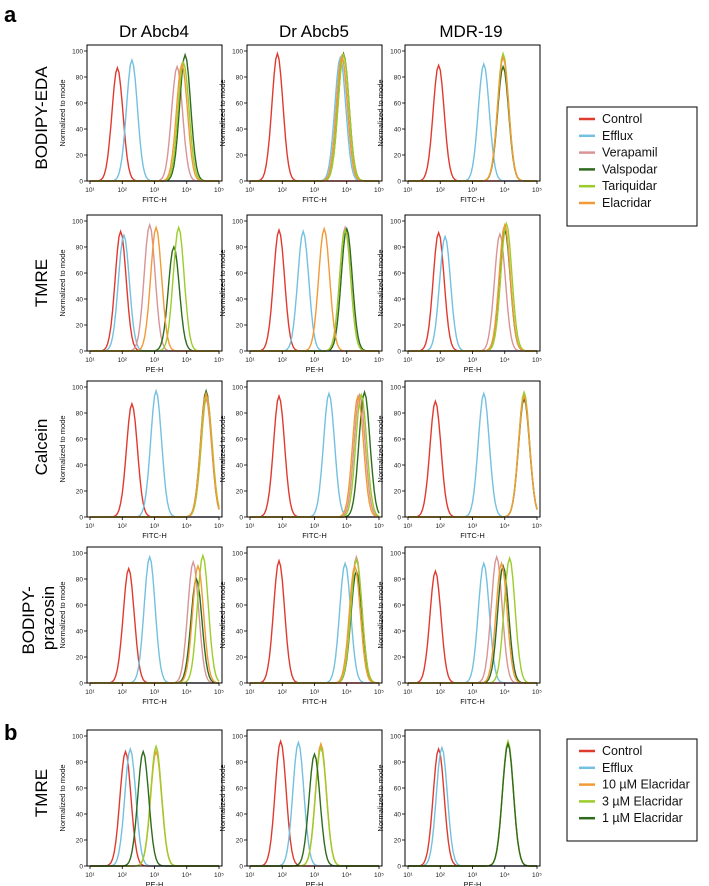 This screenshot has width=709, height=886. What do you see at coordinates (626, 203) in the screenshot?
I see `legend-label-elacridar: Elacridar` at bounding box center [626, 203].